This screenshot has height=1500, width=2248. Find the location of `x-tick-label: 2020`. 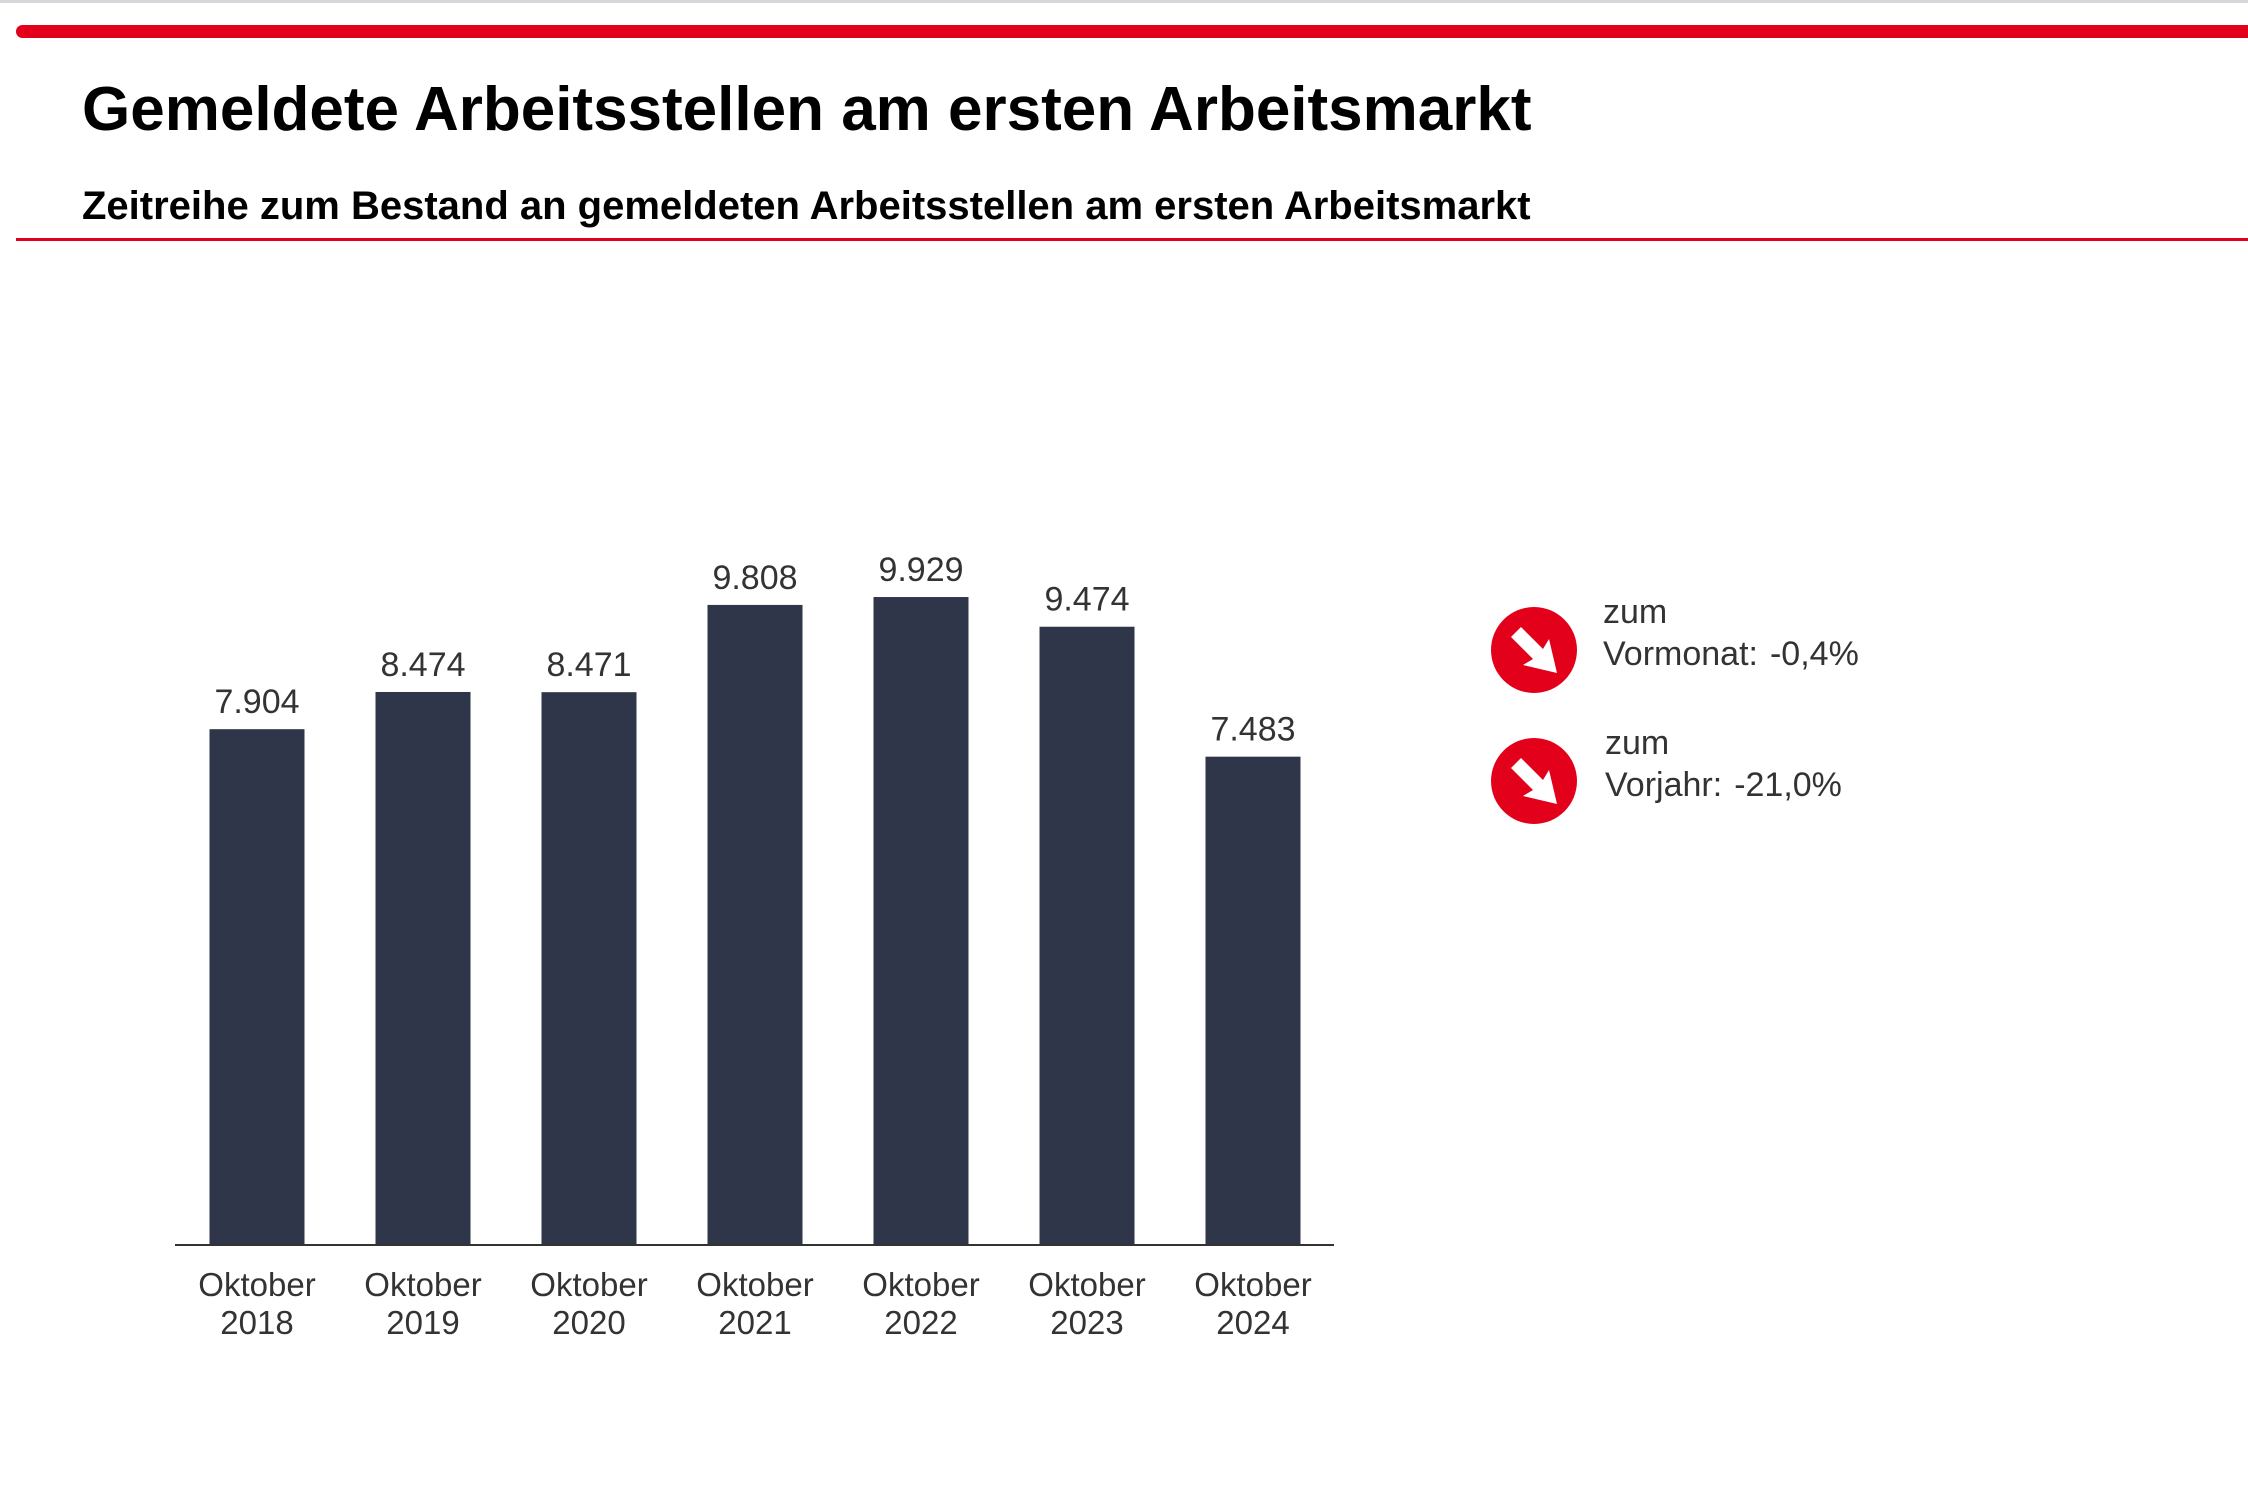

x-tick-label: 2020 is located at coordinates (588, 1322).